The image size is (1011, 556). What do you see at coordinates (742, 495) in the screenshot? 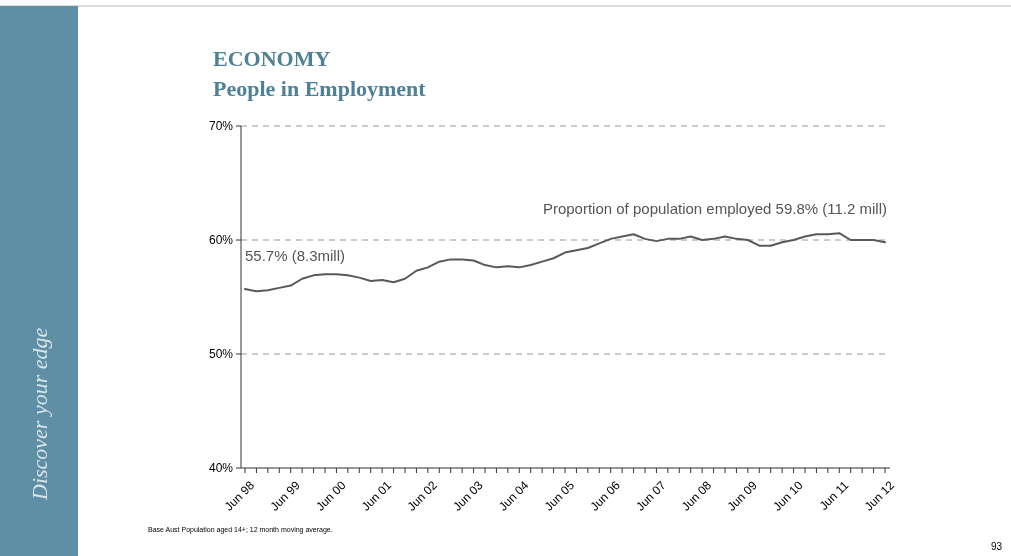
I see `x-tick-label: Jun 09` at bounding box center [742, 495].